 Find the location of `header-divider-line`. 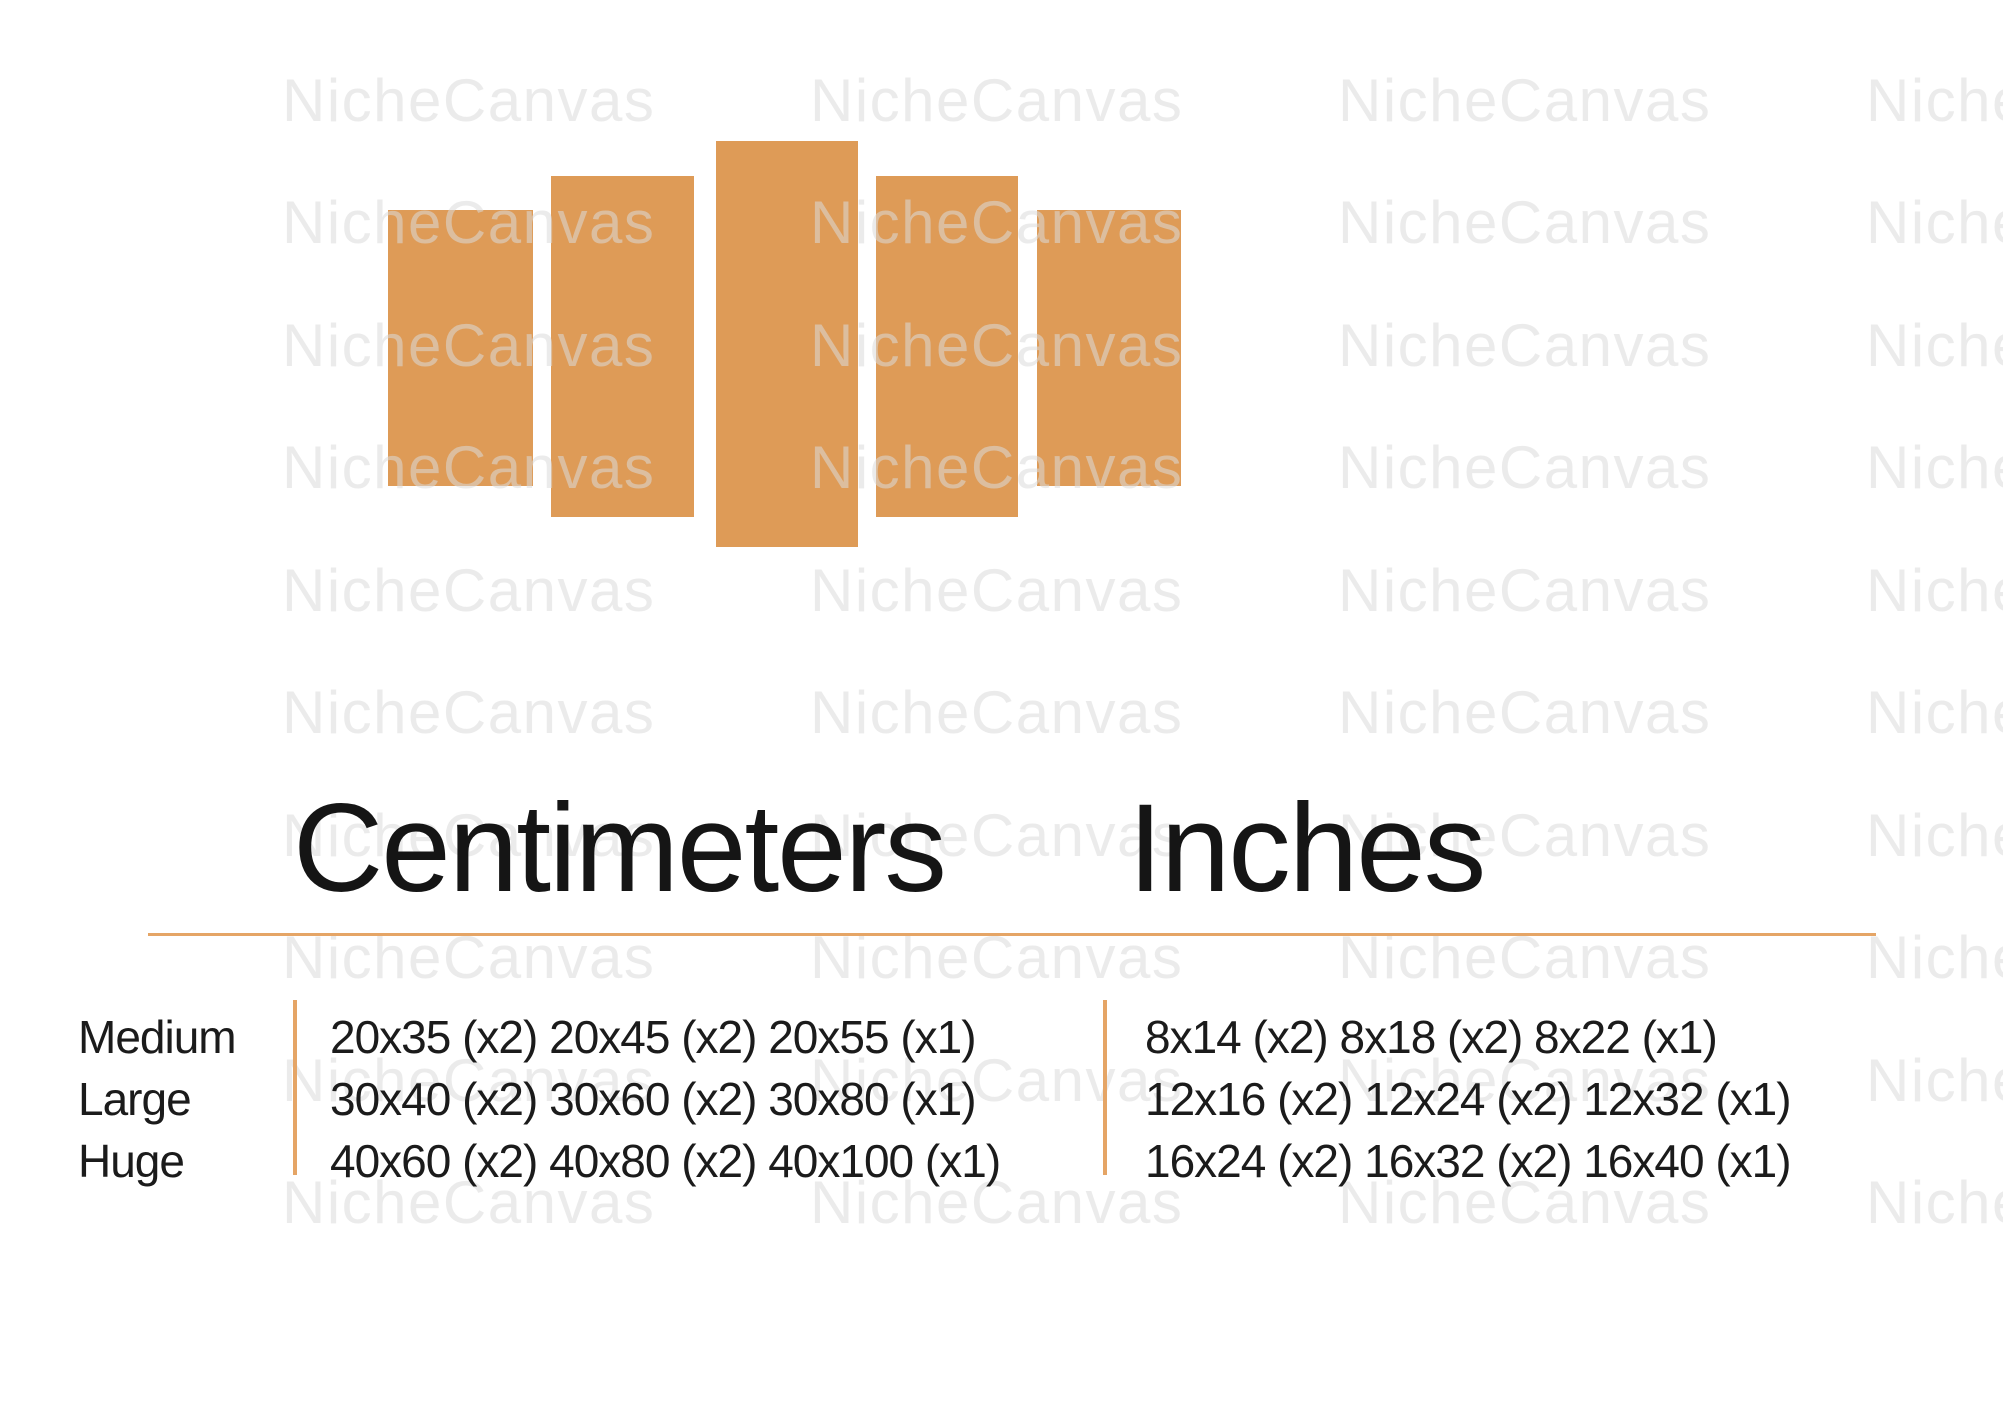

header-divider-line is located at coordinates (1012, 934).